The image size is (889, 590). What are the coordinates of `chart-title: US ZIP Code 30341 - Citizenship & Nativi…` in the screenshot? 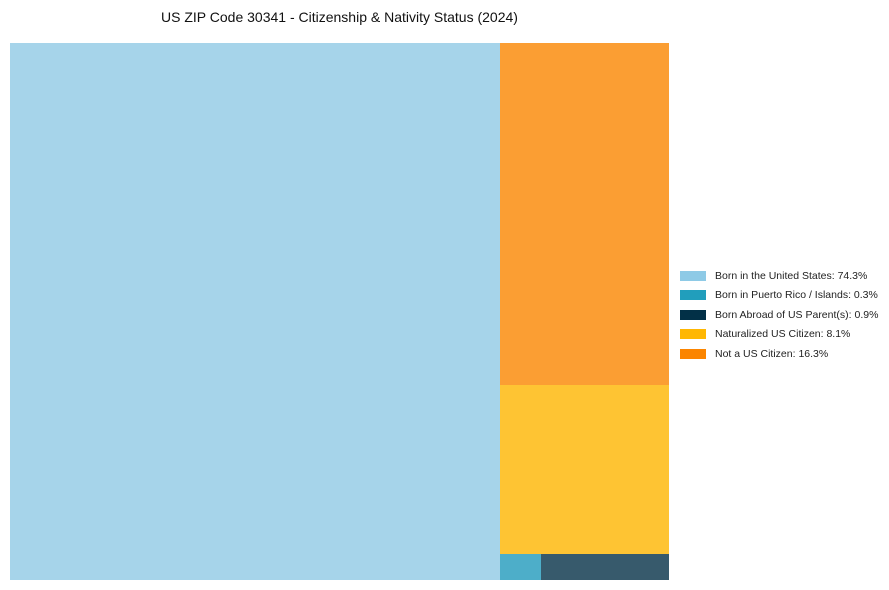 It's located at (339, 17).